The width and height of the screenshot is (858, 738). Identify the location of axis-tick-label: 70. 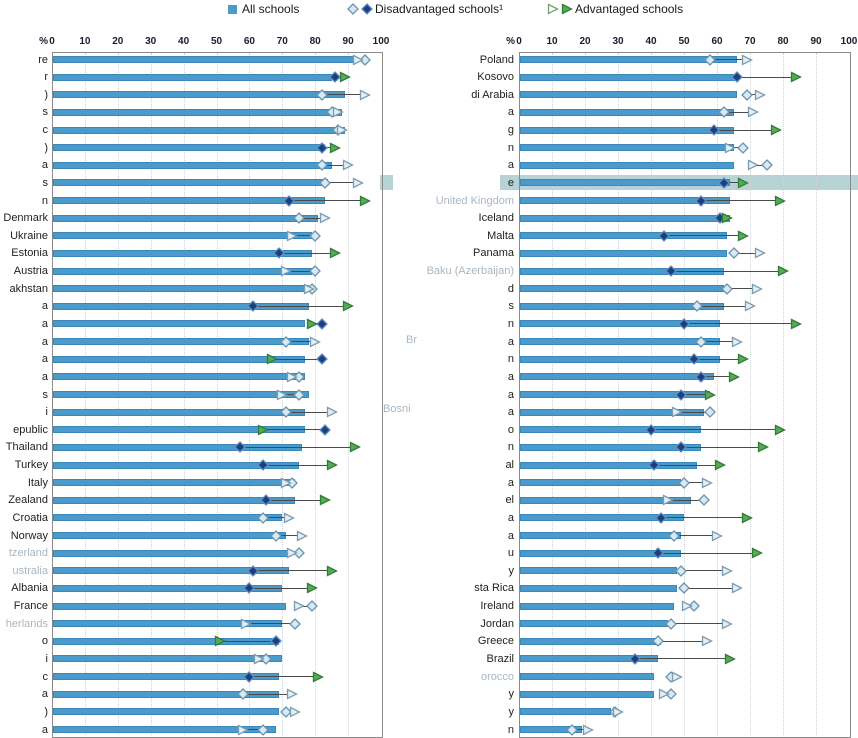
(282, 41).